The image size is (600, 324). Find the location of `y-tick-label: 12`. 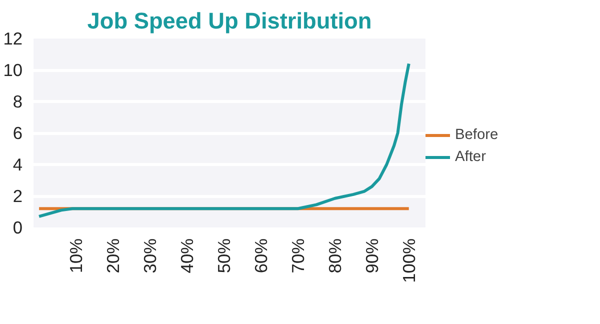

y-tick-label: 12 is located at coordinates (13, 38).